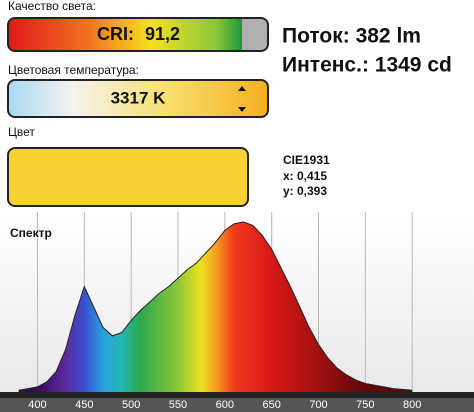  Describe the element at coordinates (237, 395) in the screenshot. I see `baseline-band` at that location.